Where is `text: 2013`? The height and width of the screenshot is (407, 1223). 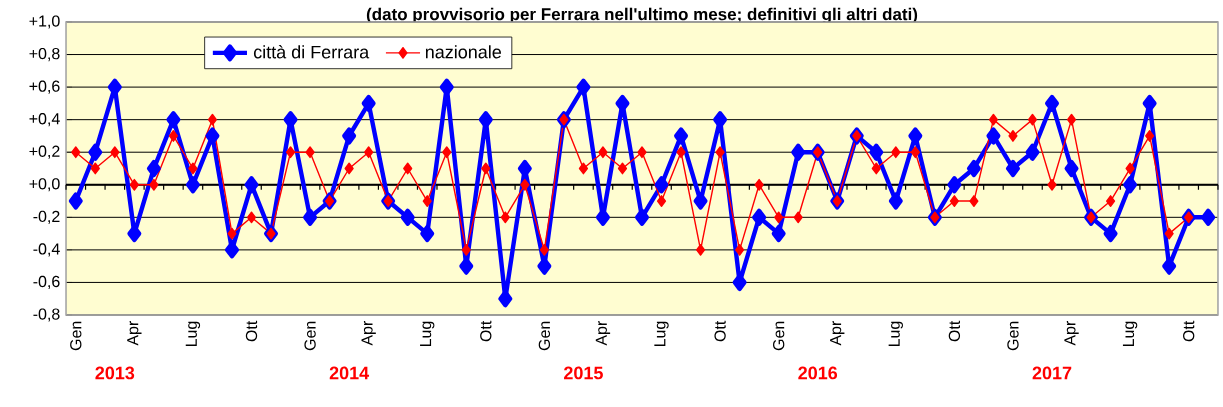 text: 2013 is located at coordinates (115, 373).